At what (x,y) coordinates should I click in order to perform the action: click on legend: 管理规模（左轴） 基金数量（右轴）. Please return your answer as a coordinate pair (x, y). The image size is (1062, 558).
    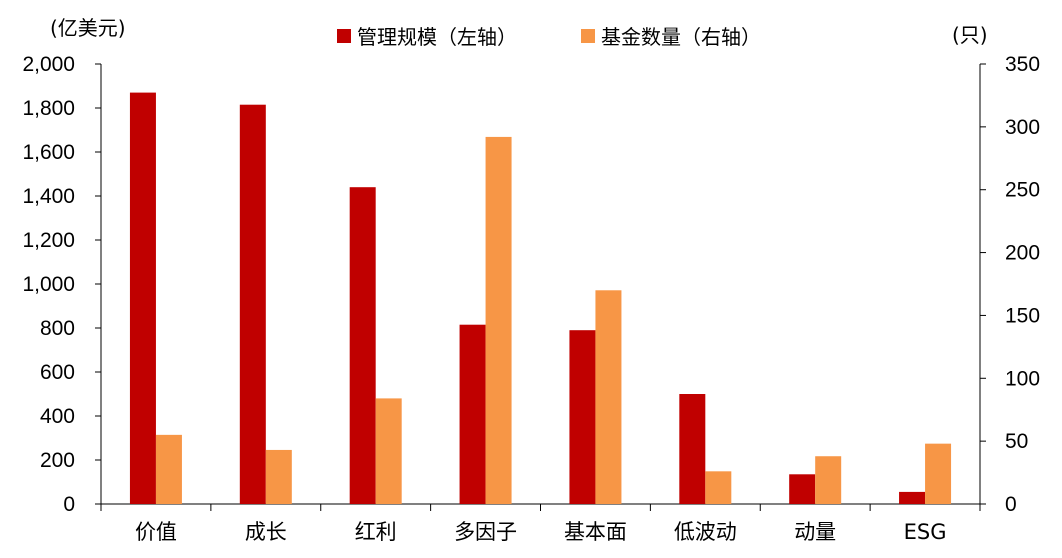
    Looking at the image, I should click on (549, 37).